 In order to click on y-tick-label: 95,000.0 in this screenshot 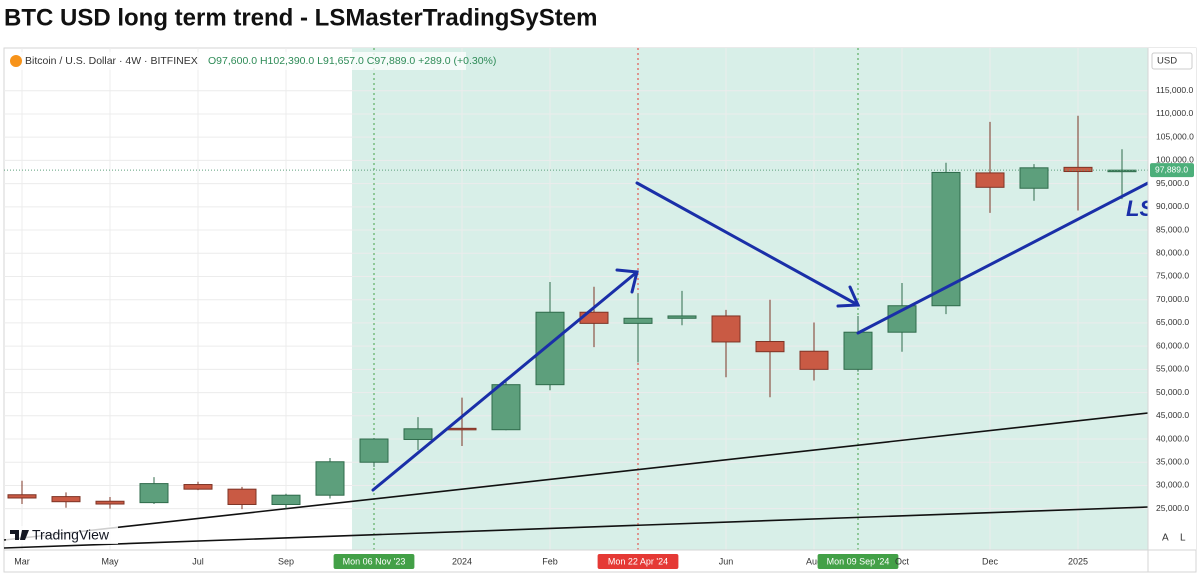, I will do `click(1172, 183)`.